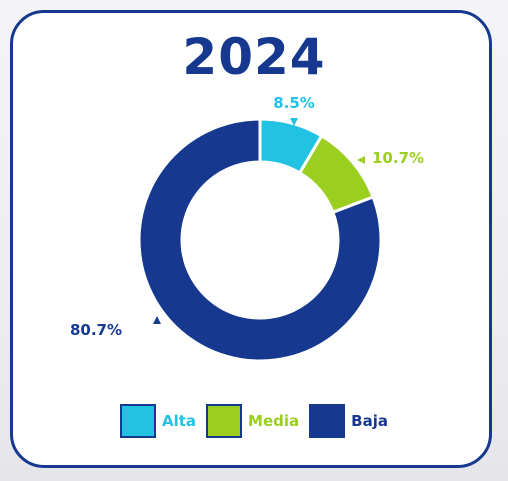 This screenshot has width=508, height=481. What do you see at coordinates (138, 421) in the screenshot?
I see `legend-swatch-alta` at bounding box center [138, 421].